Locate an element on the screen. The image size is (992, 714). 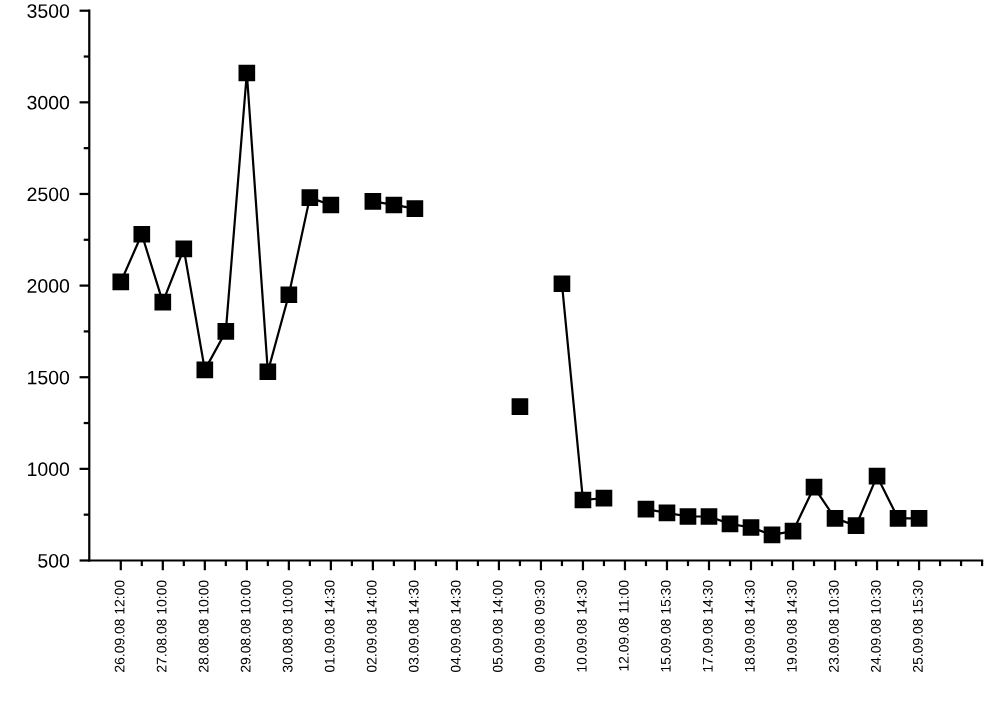
y-tick-label: 2000 is located at coordinates (48, 286).